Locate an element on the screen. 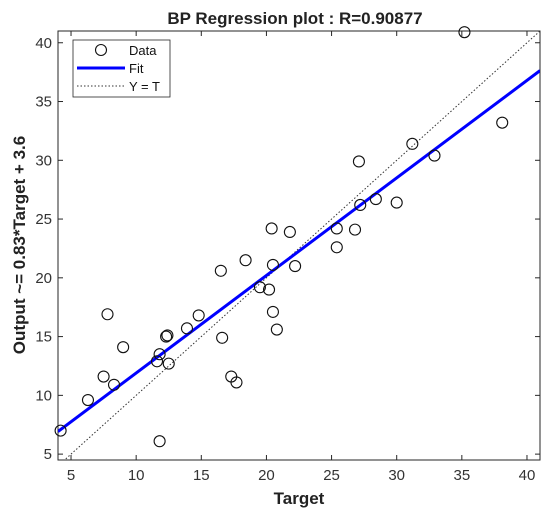  x-tick-label: 40 is located at coordinates (527, 475).